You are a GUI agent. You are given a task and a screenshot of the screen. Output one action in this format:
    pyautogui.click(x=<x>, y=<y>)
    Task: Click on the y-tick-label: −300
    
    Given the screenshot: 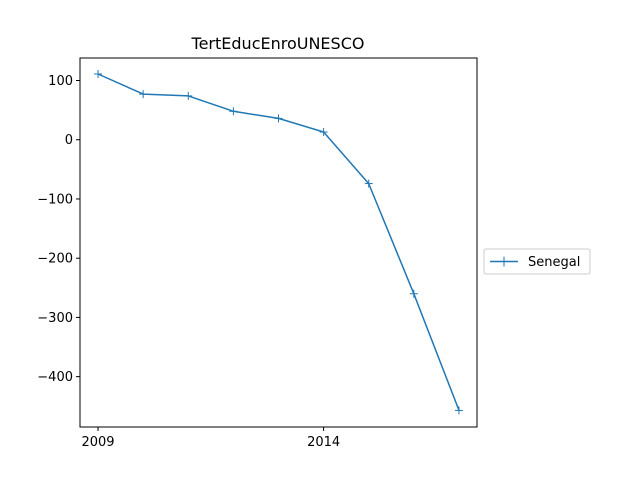 What is the action you would take?
    pyautogui.click(x=55, y=318)
    